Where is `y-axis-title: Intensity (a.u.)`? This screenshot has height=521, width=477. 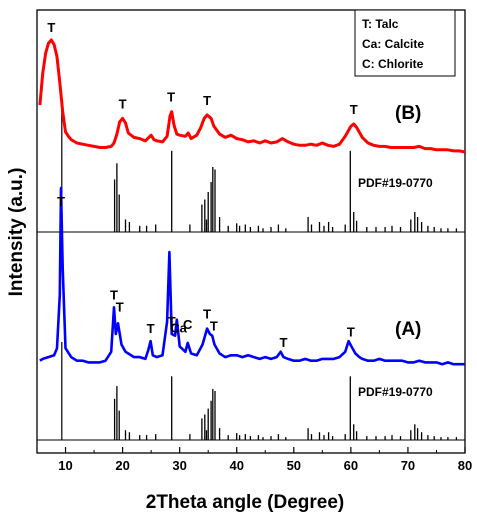 y-axis-title: Intensity (a.u.) is located at coordinates (16, 232).